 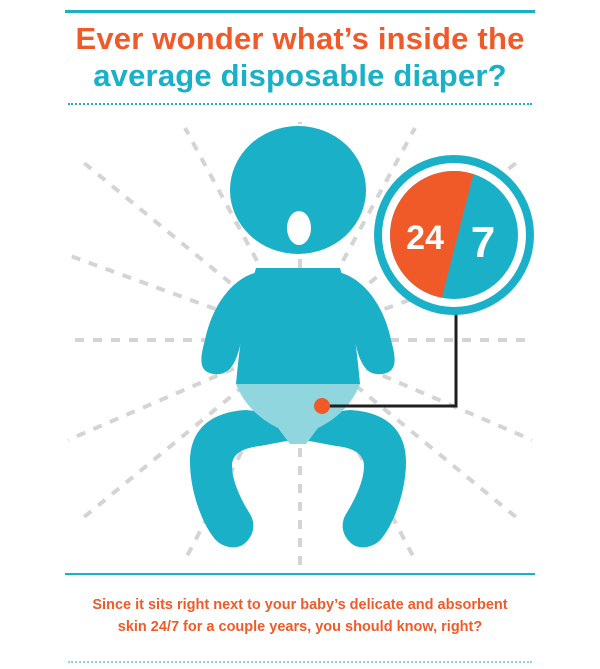 What do you see at coordinates (300, 574) in the screenshot?
I see `bottom-rule` at bounding box center [300, 574].